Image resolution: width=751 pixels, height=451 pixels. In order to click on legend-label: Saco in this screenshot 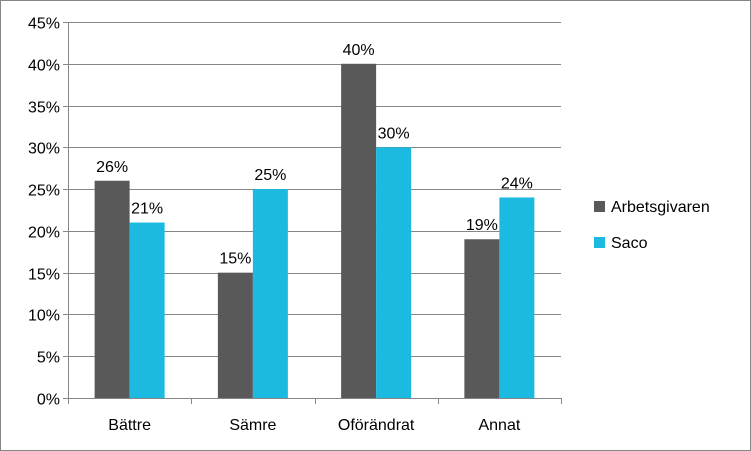, I will do `click(629, 243)`.